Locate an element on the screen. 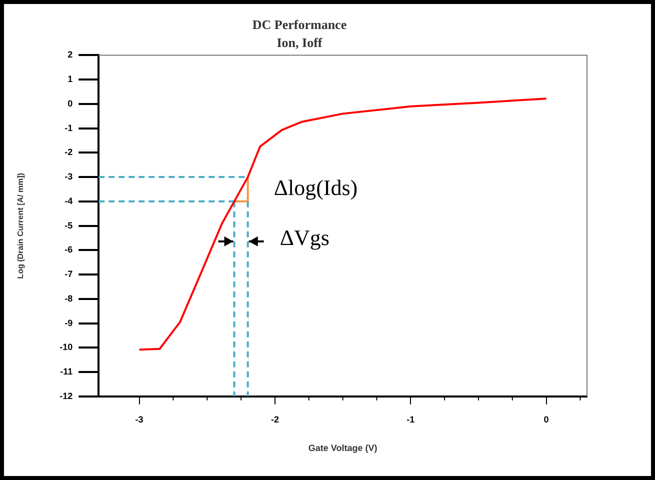 The image size is (655, 480). y-tick-label: -5 is located at coordinates (68, 225).